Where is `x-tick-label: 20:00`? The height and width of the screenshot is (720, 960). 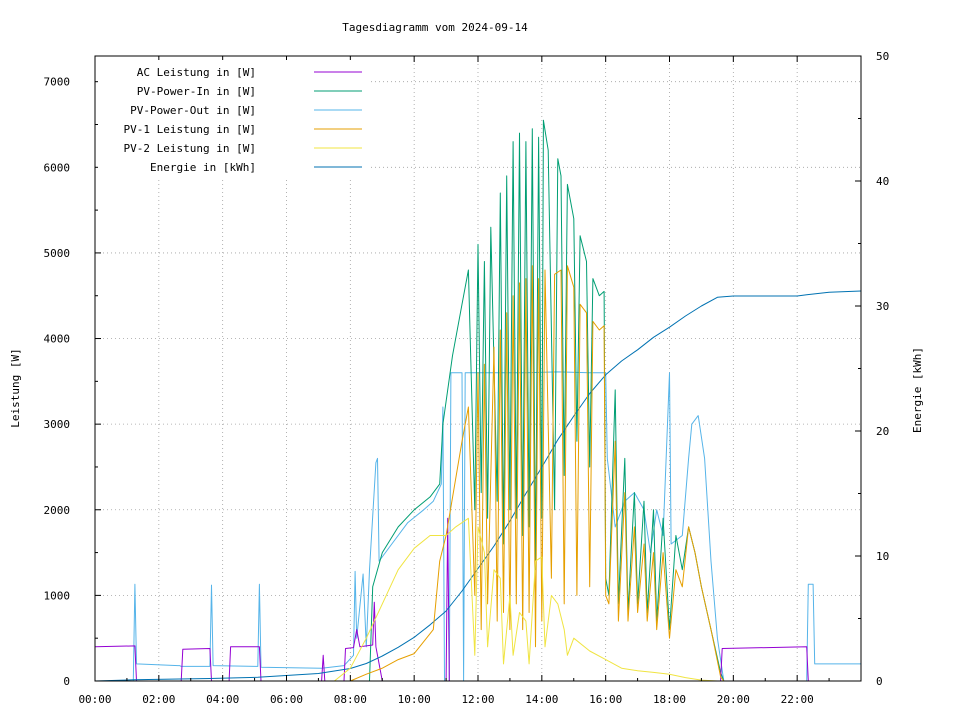
x-tick-label: 20:00 is located at coordinates (733, 699).